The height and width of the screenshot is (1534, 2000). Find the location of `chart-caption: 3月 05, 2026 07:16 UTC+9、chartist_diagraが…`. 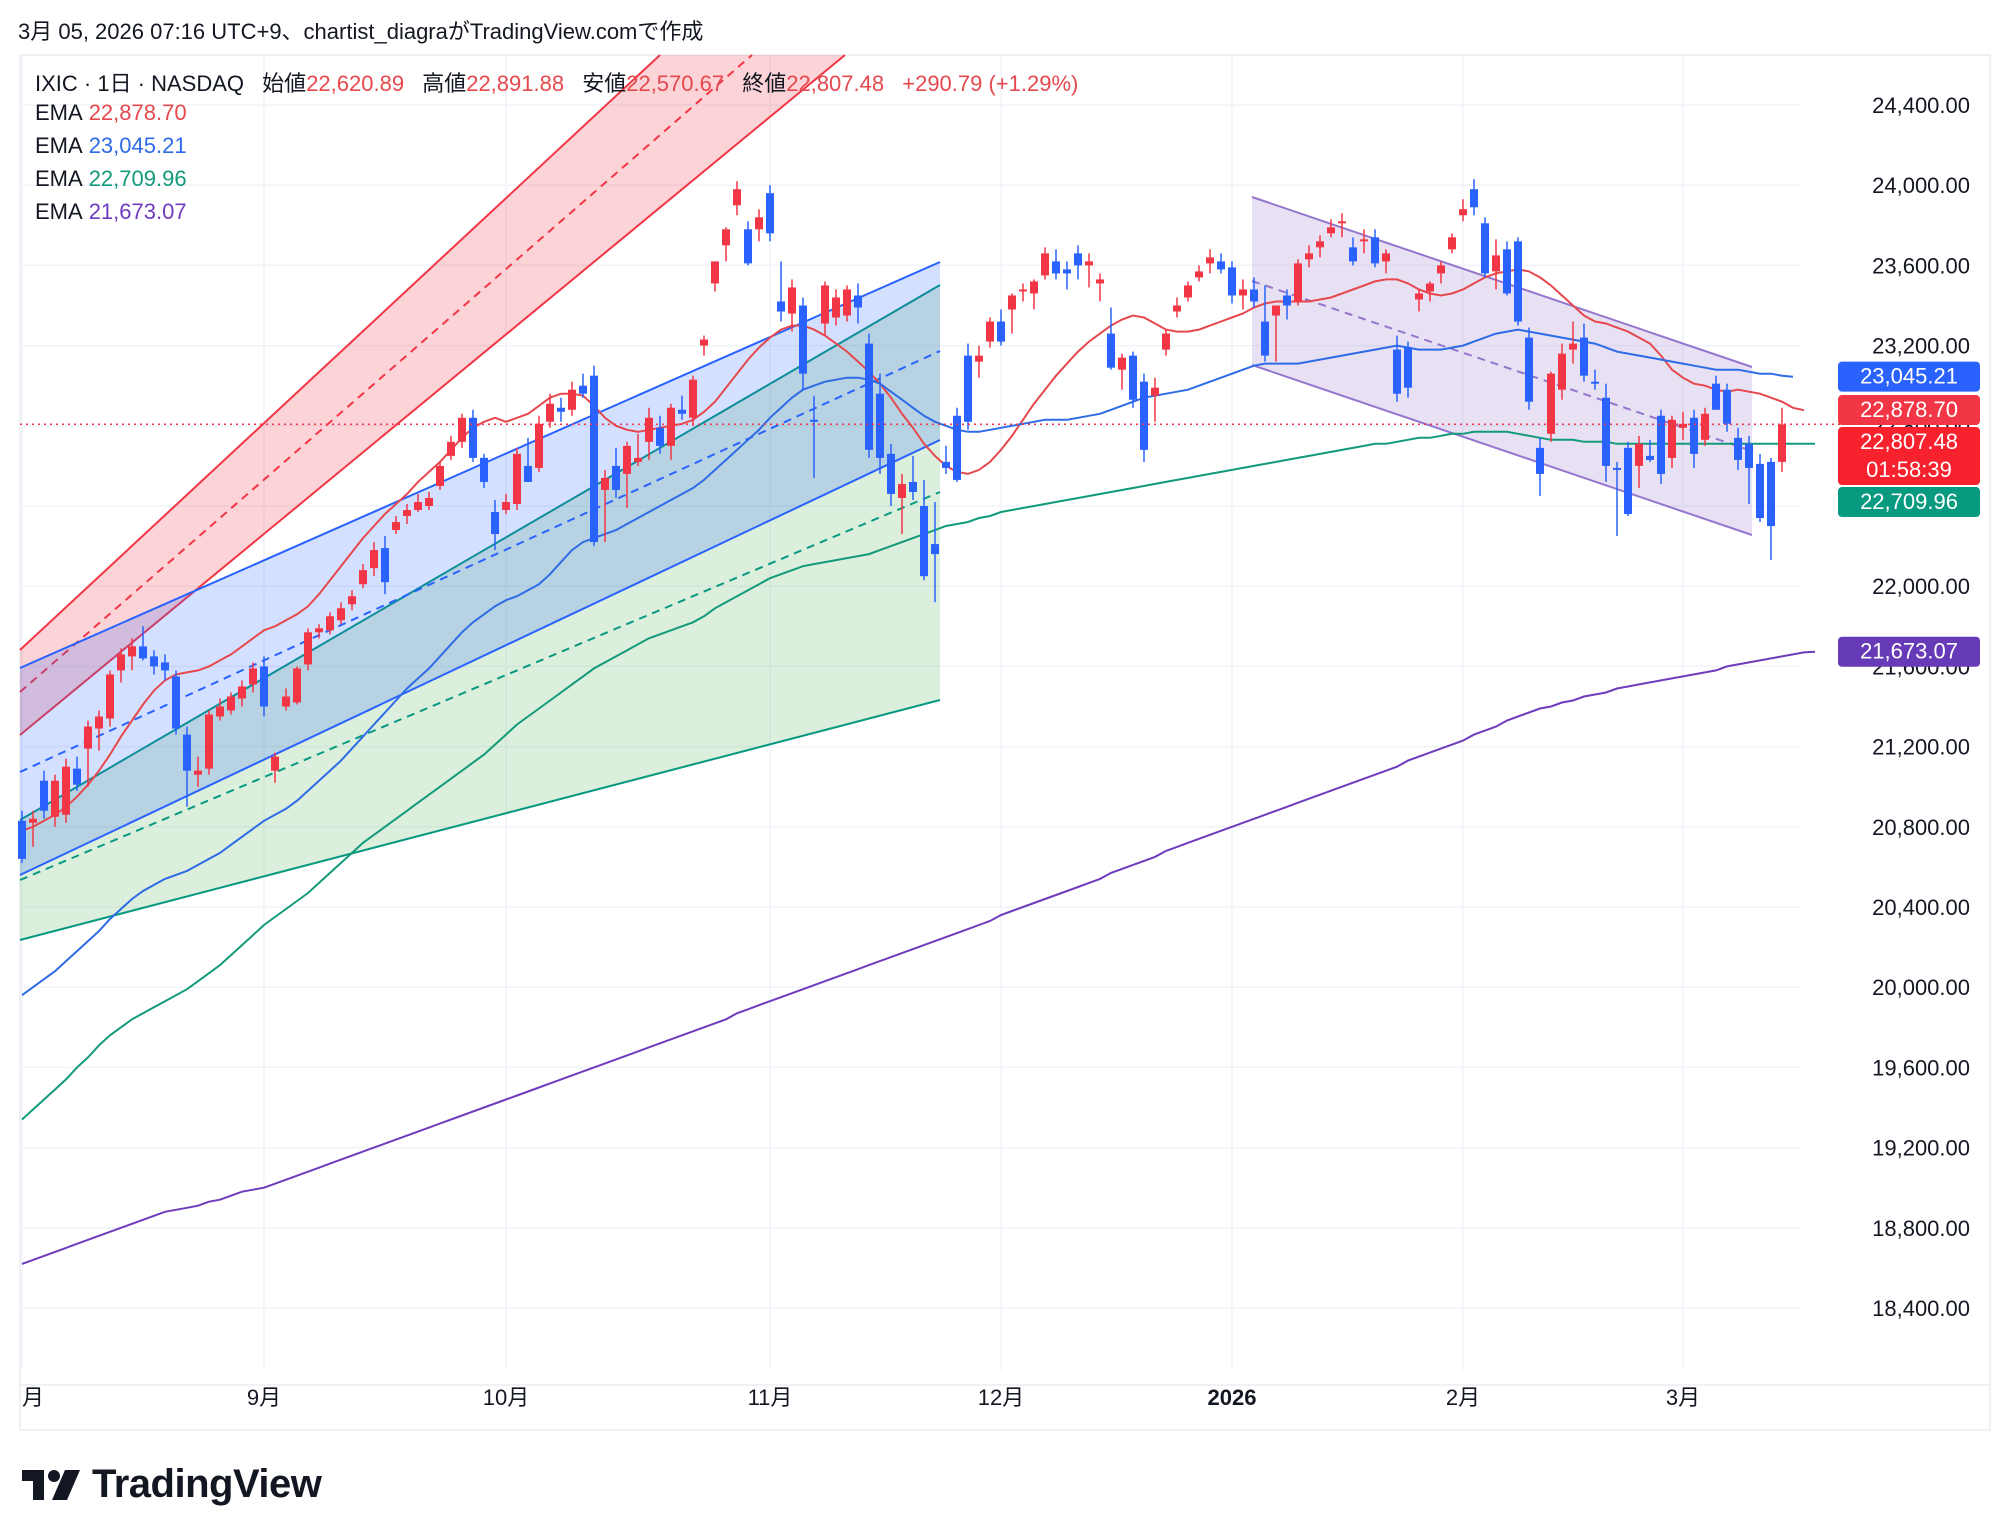

chart-caption: 3月 05, 2026 07:16 UTC+9、chartist_diagraが… is located at coordinates (361, 31).